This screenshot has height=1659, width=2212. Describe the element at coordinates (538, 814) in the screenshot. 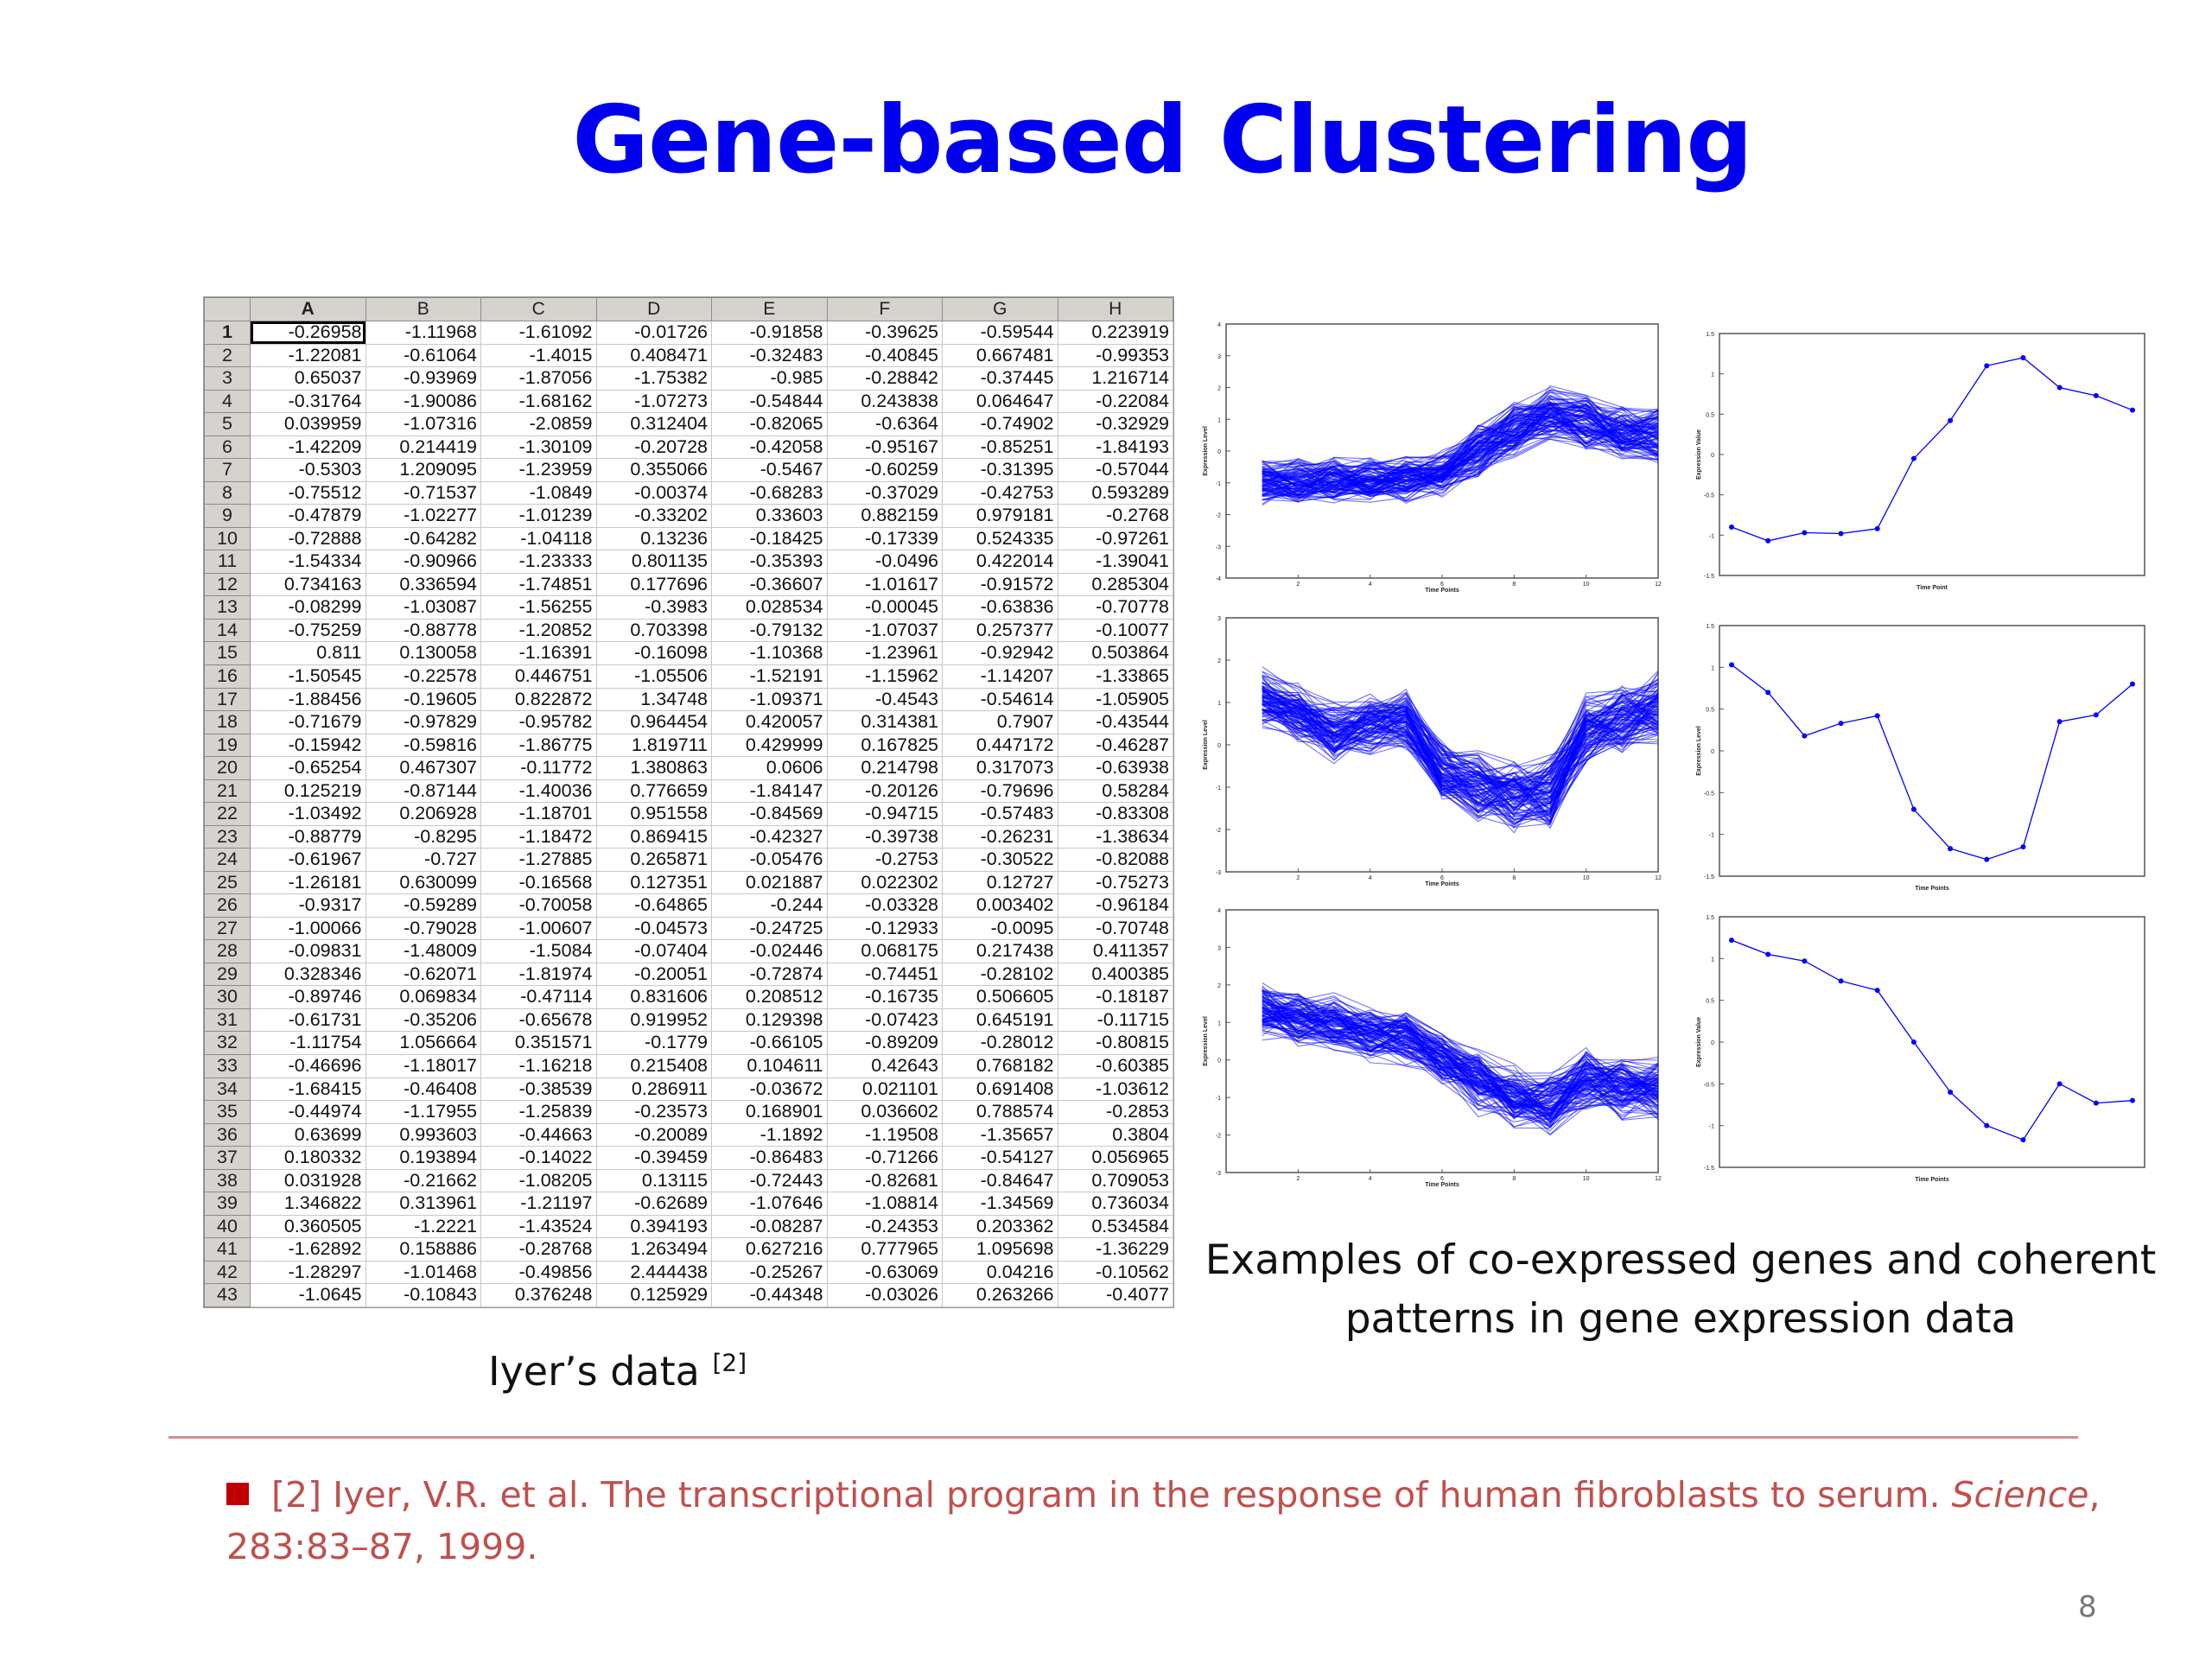

I see `cell: -1.18701` at that location.